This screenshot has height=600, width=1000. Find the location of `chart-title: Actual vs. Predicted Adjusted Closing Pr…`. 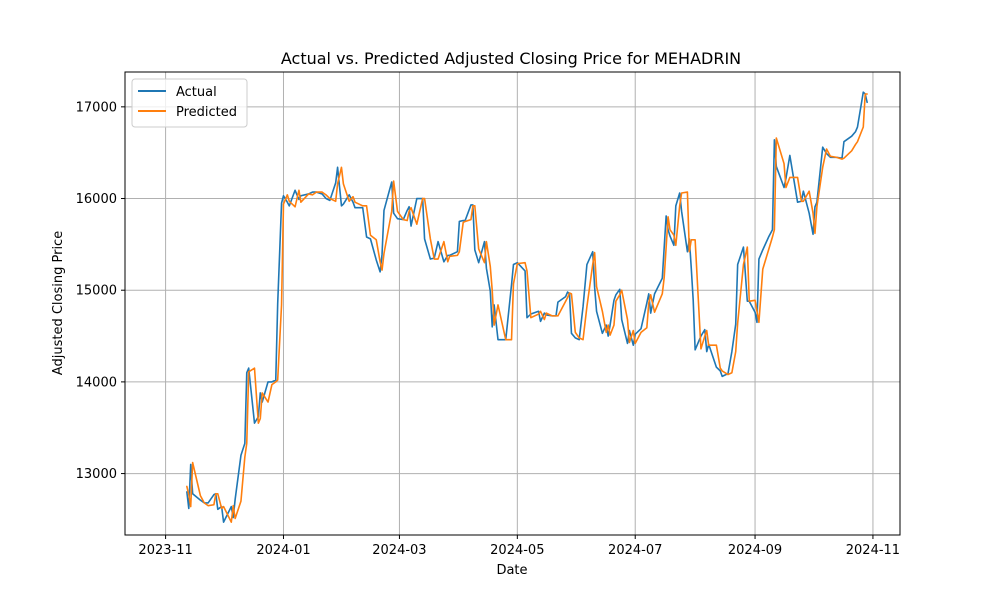

chart-title: Actual vs. Predicted Adjusted Closing Pr… is located at coordinates (511, 58).